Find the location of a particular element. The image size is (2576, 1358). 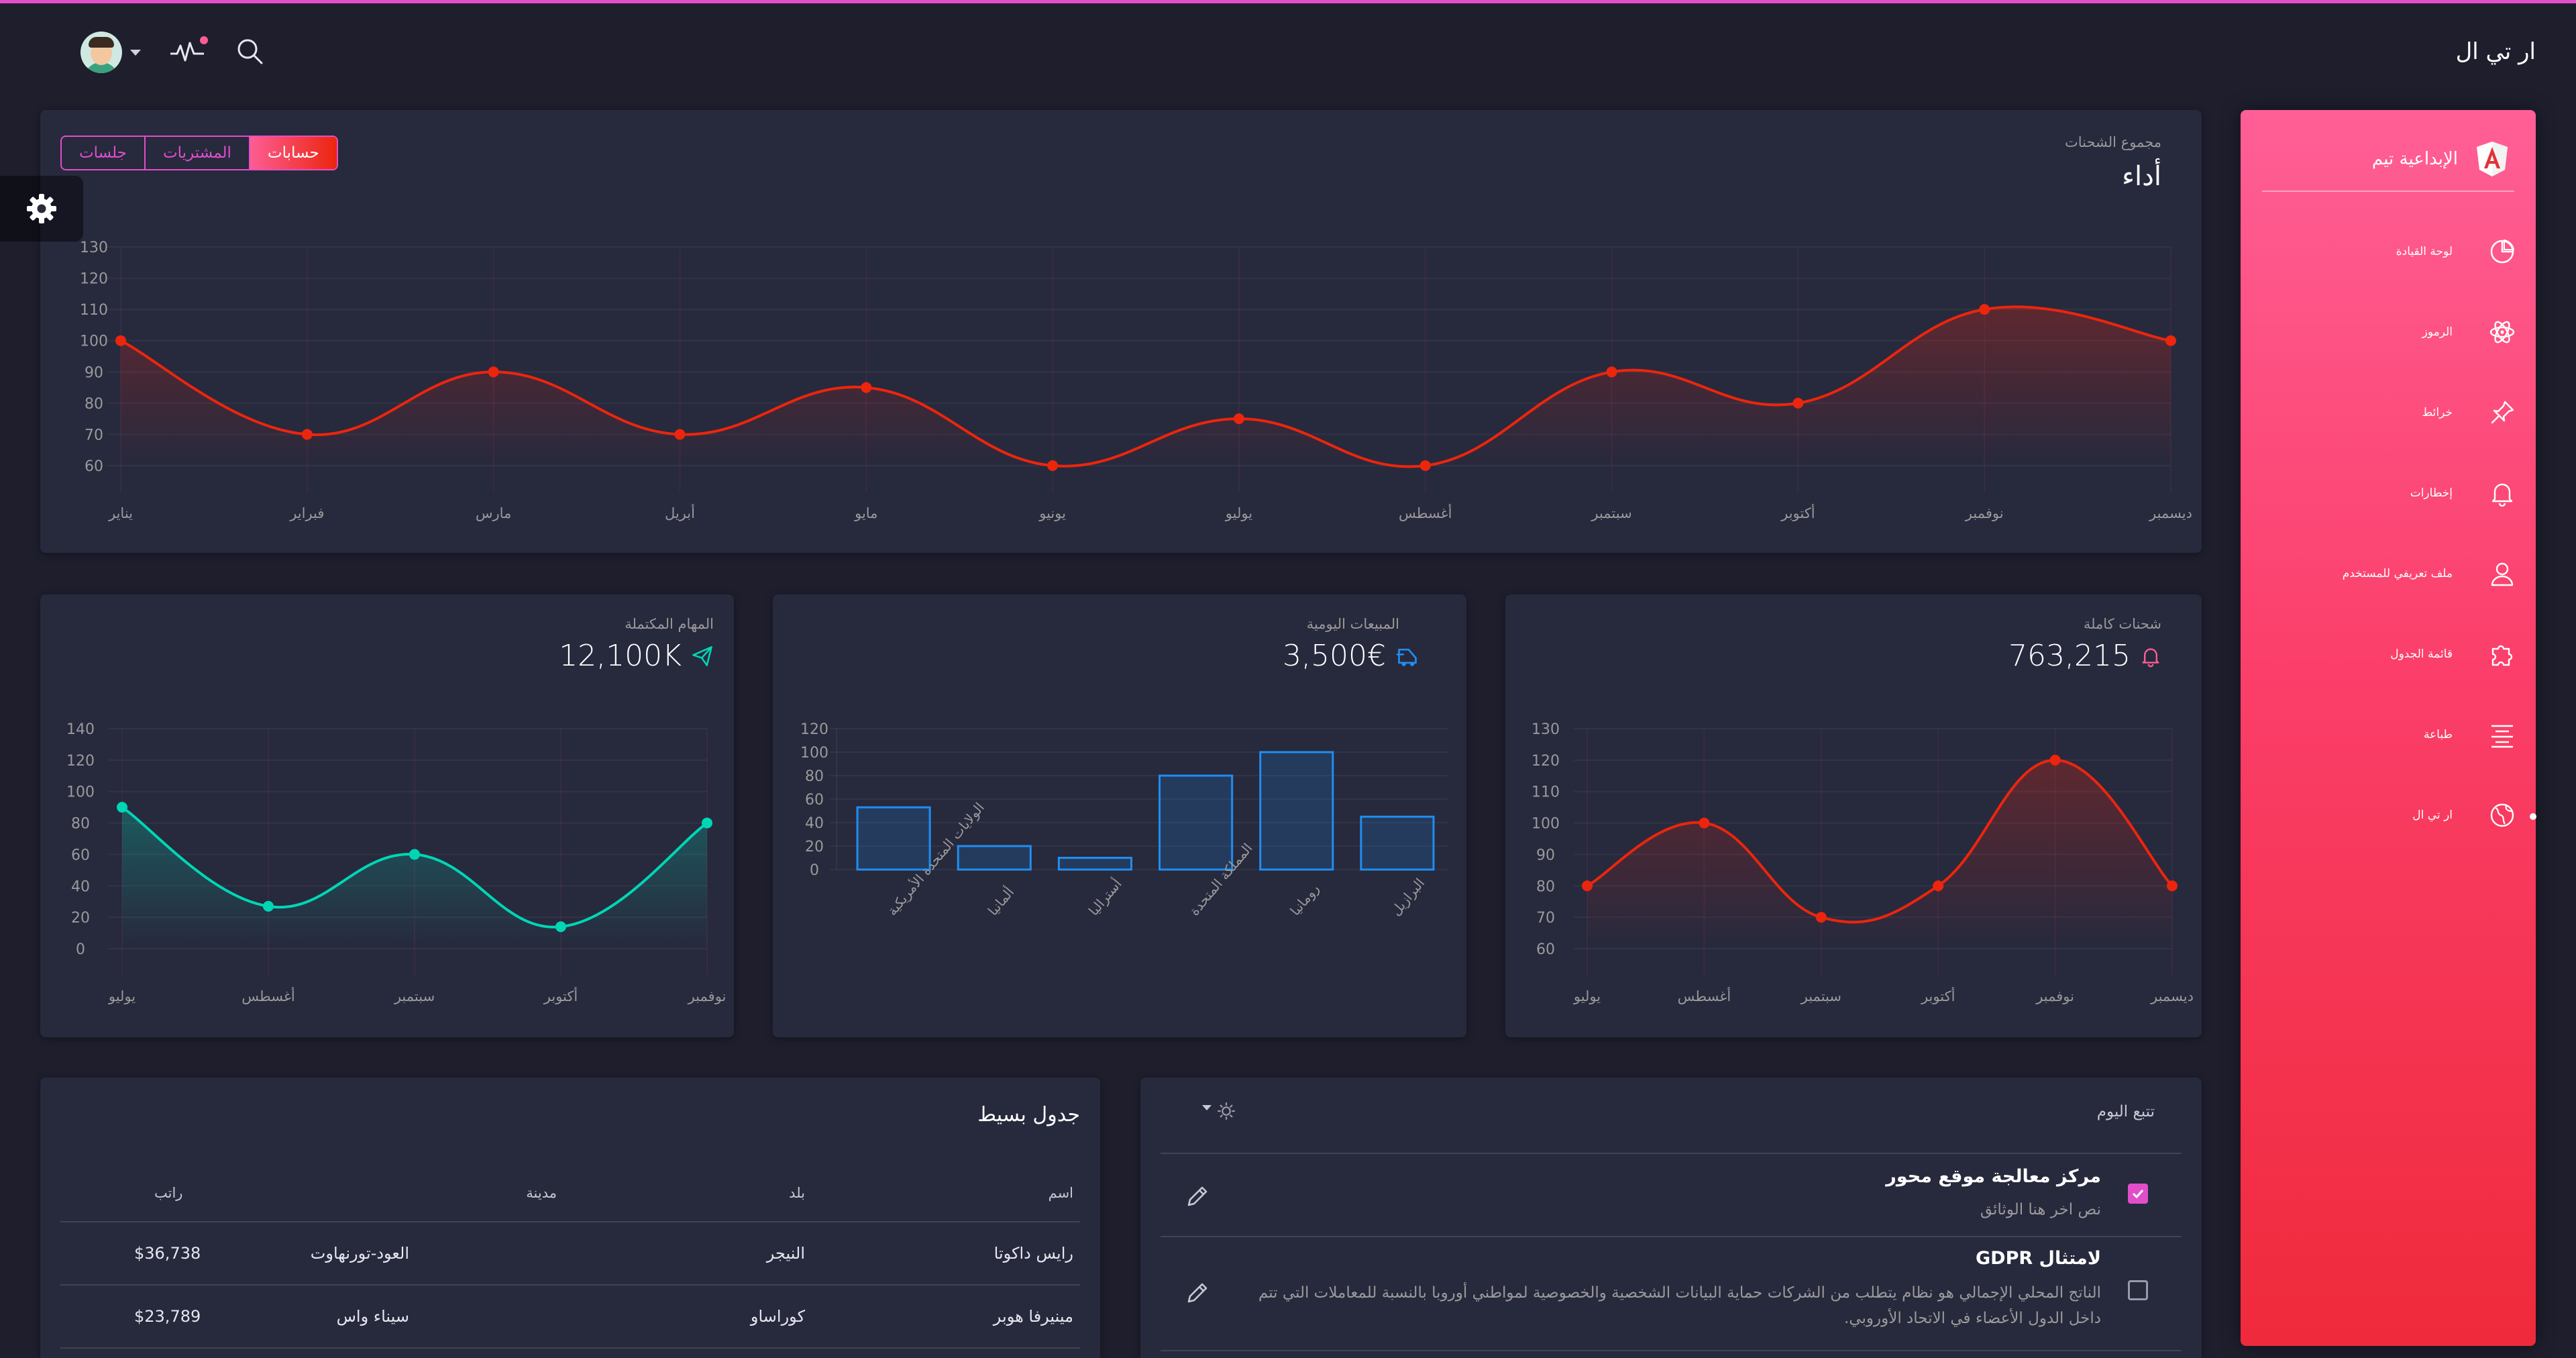

task-text: نص اخر هنا الوثائق is located at coordinates (2040, 1209).